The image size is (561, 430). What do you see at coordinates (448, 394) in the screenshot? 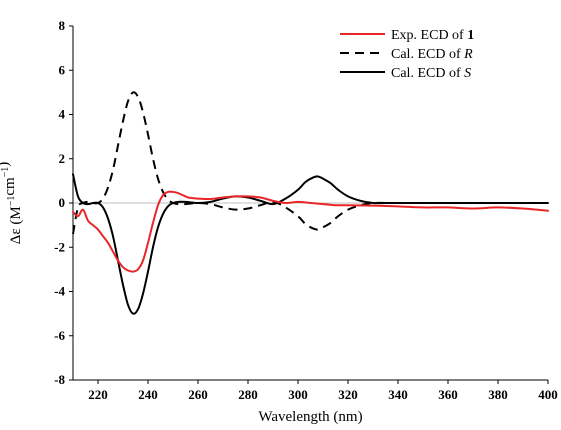
I see `x-tick-label: 360` at bounding box center [448, 394].